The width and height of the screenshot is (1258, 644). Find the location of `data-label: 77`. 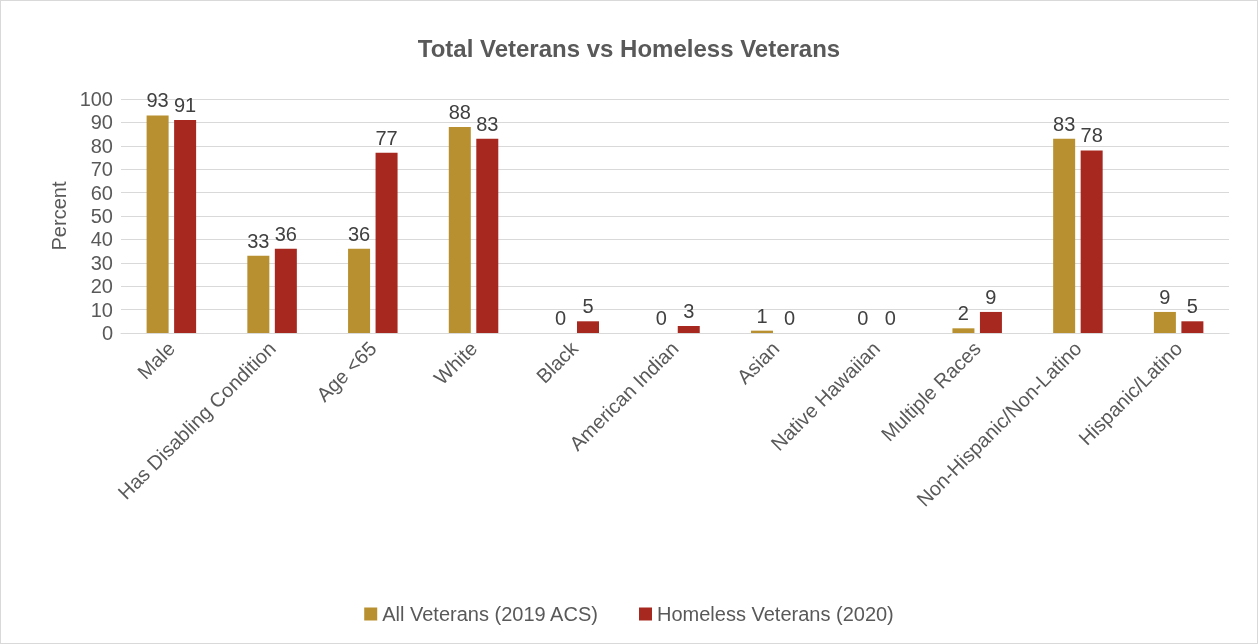

data-label: 77 is located at coordinates (386, 137).